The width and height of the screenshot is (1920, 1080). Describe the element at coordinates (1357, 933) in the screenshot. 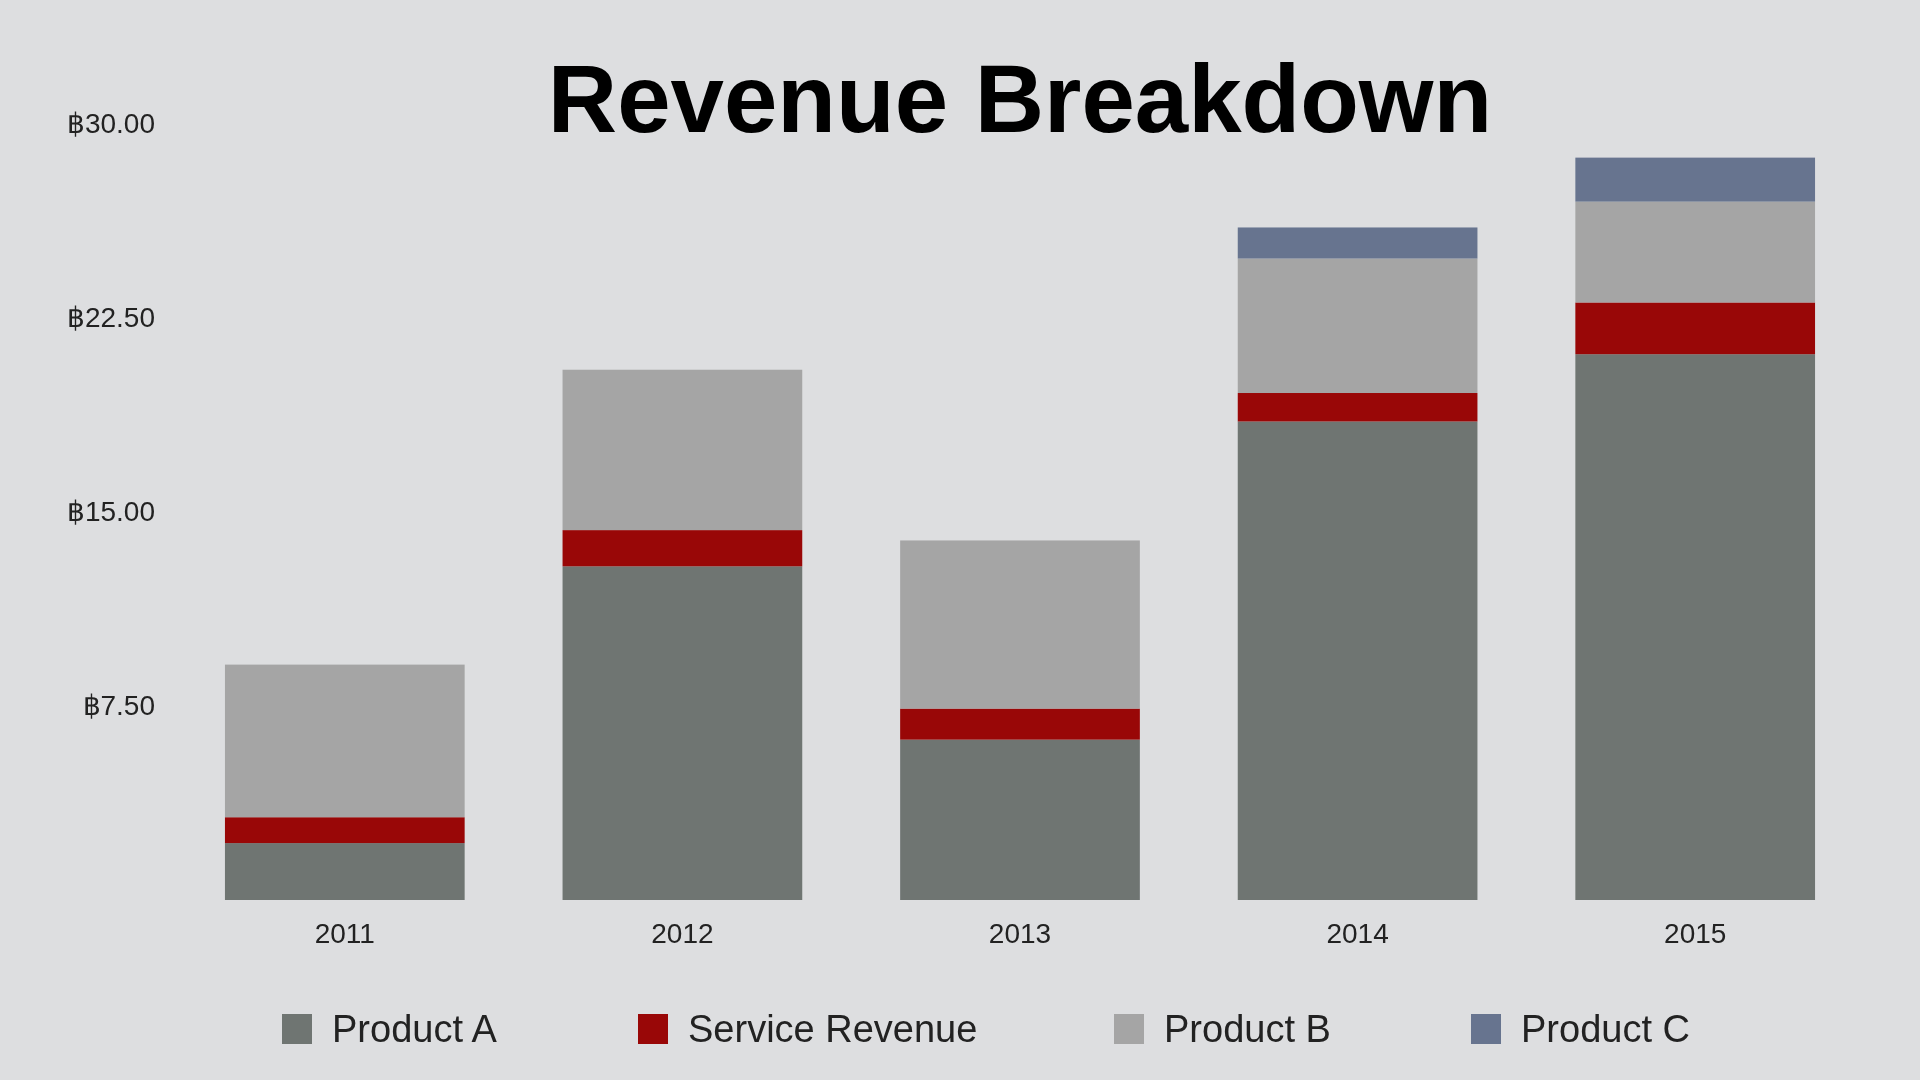

I see `x-tick-label: 2014` at that location.